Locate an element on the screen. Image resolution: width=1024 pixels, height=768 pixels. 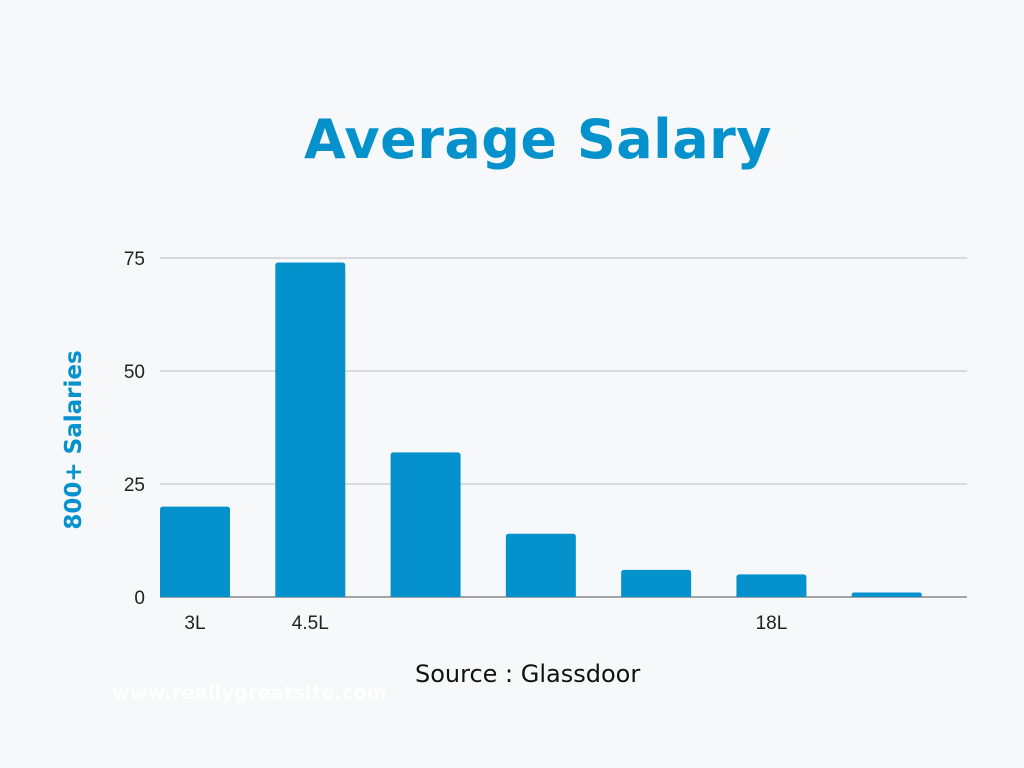
source-caption: Source : Glassdoor is located at coordinates (528, 674).